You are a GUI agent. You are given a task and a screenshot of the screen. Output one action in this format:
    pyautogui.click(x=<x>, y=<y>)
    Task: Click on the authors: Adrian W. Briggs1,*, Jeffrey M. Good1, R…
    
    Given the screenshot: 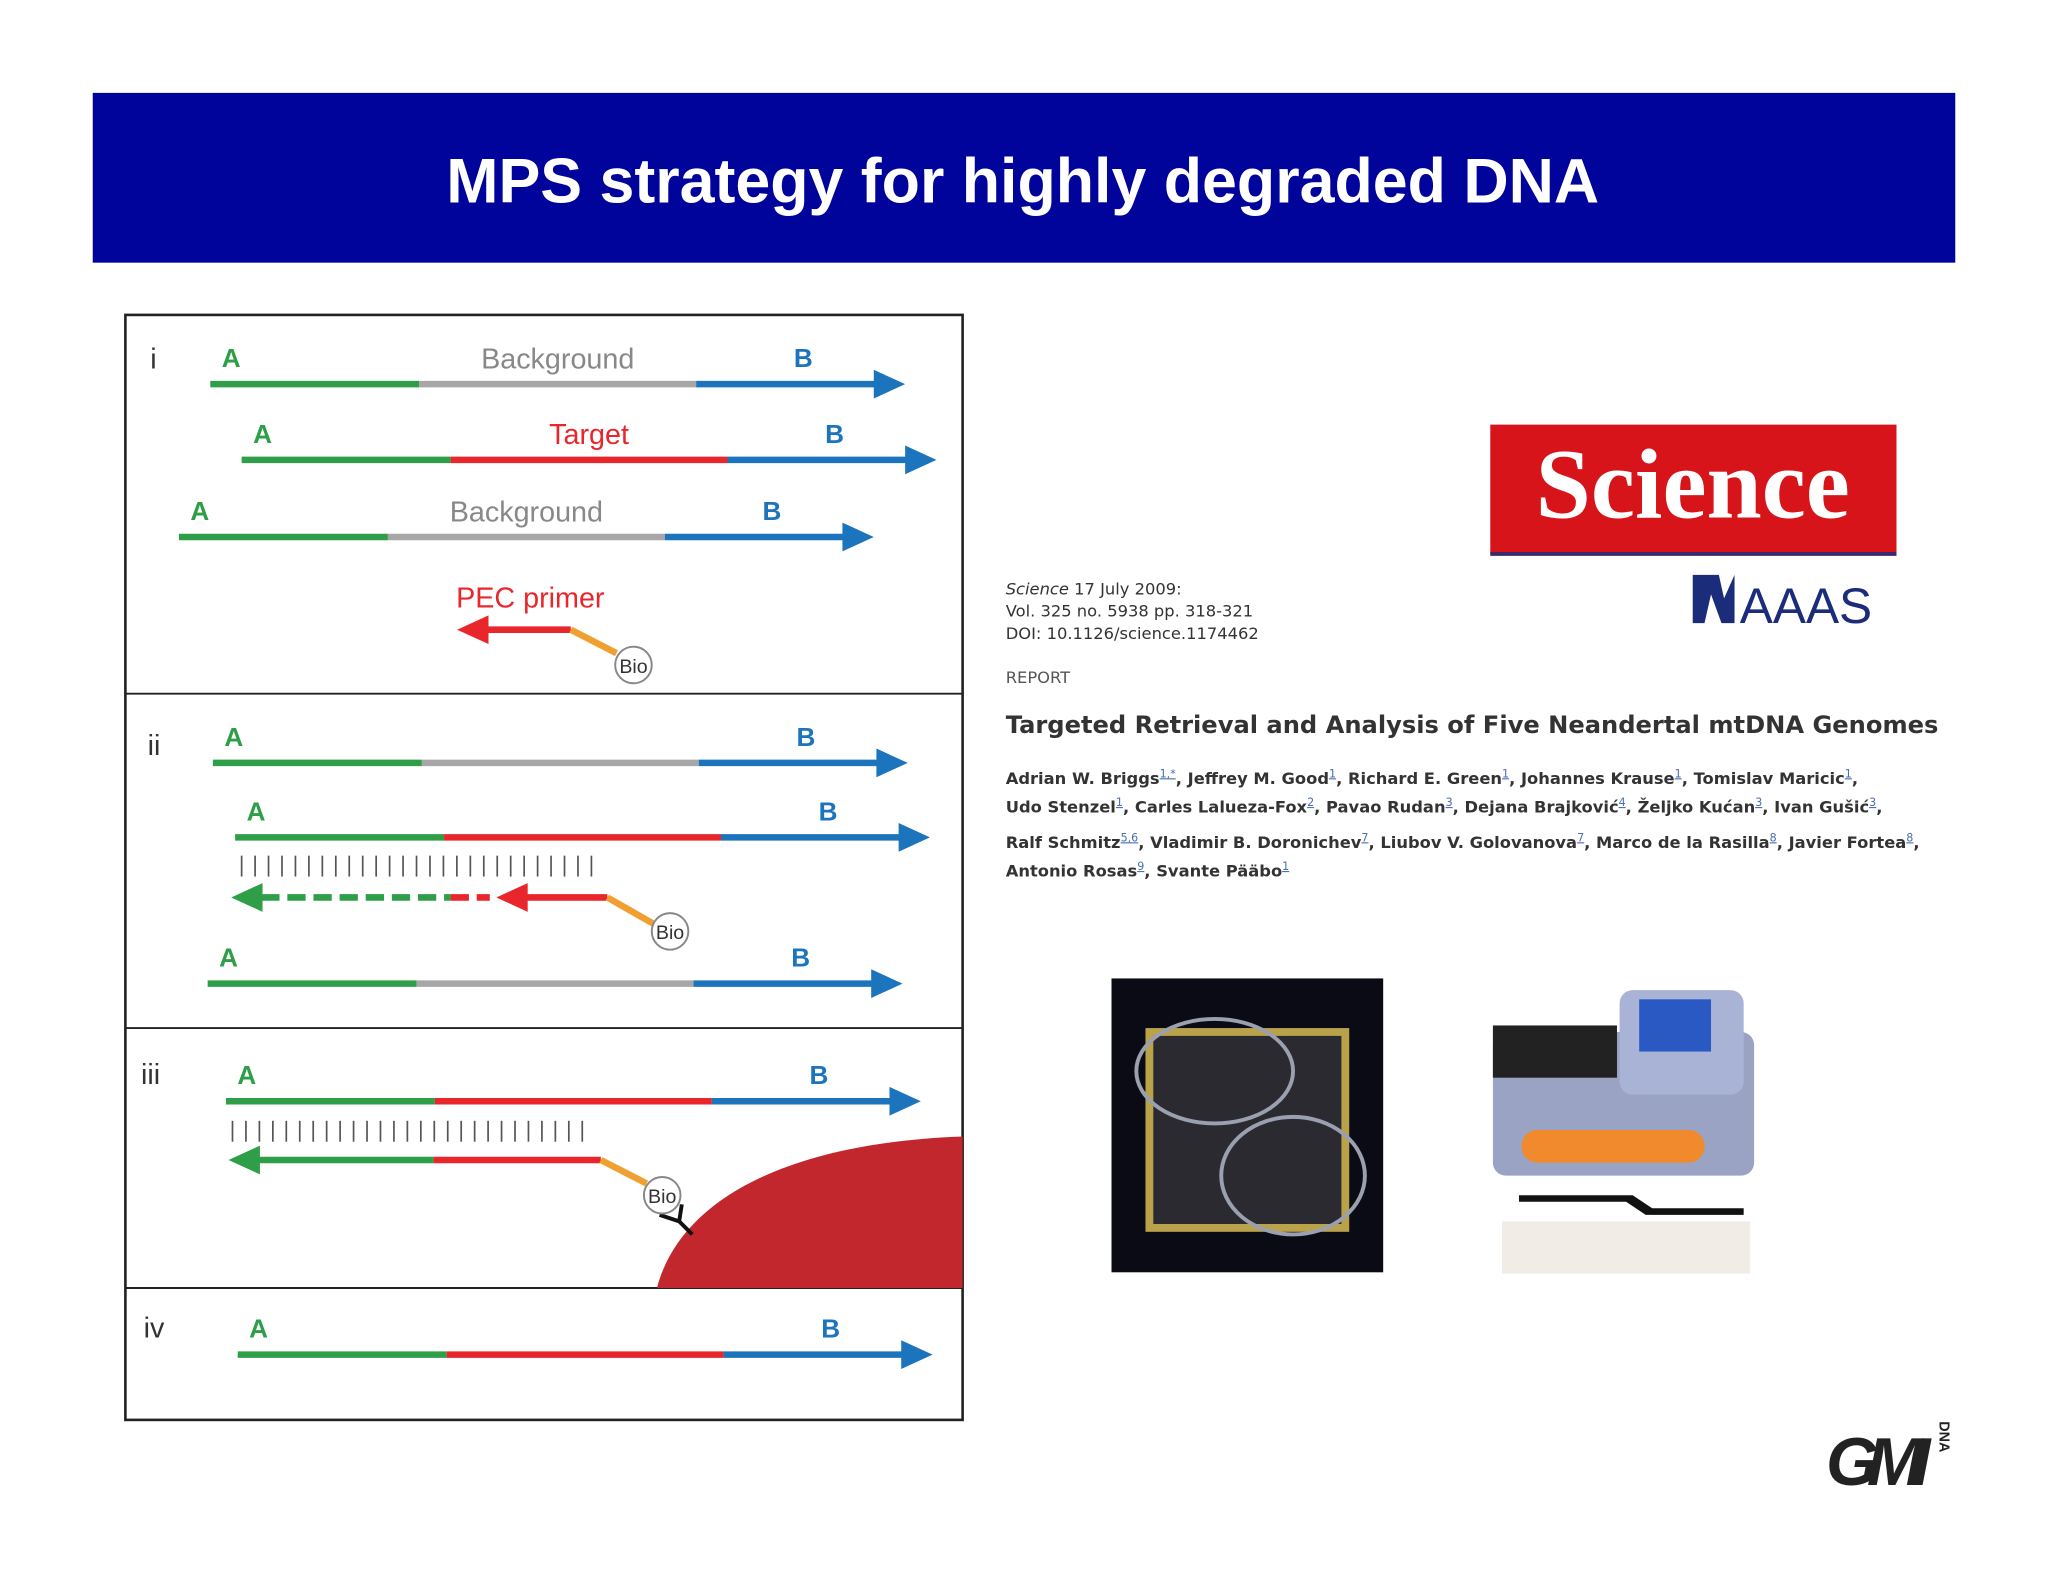 What is the action you would take?
    pyautogui.click(x=1463, y=823)
    